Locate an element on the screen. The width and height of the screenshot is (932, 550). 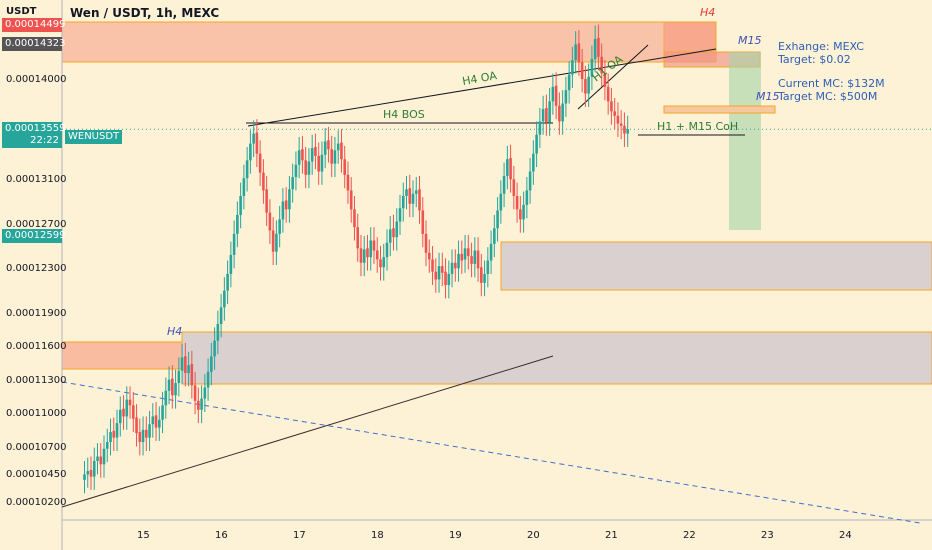
price-tick-label: 0.00010700 is located at coordinates (36, 447).